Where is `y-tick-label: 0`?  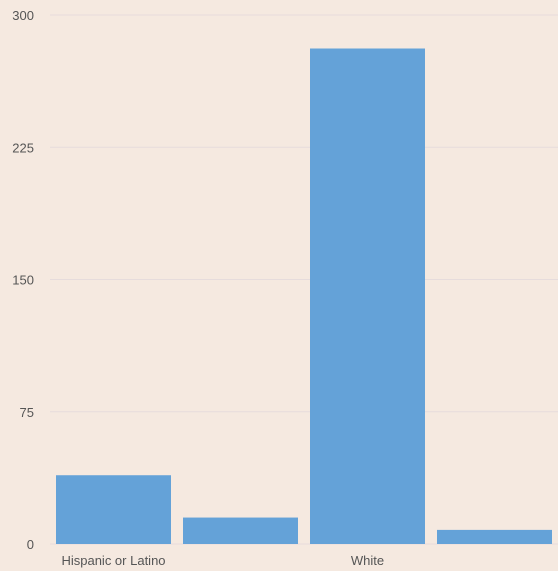
y-tick-label: 0 is located at coordinates (30, 544).